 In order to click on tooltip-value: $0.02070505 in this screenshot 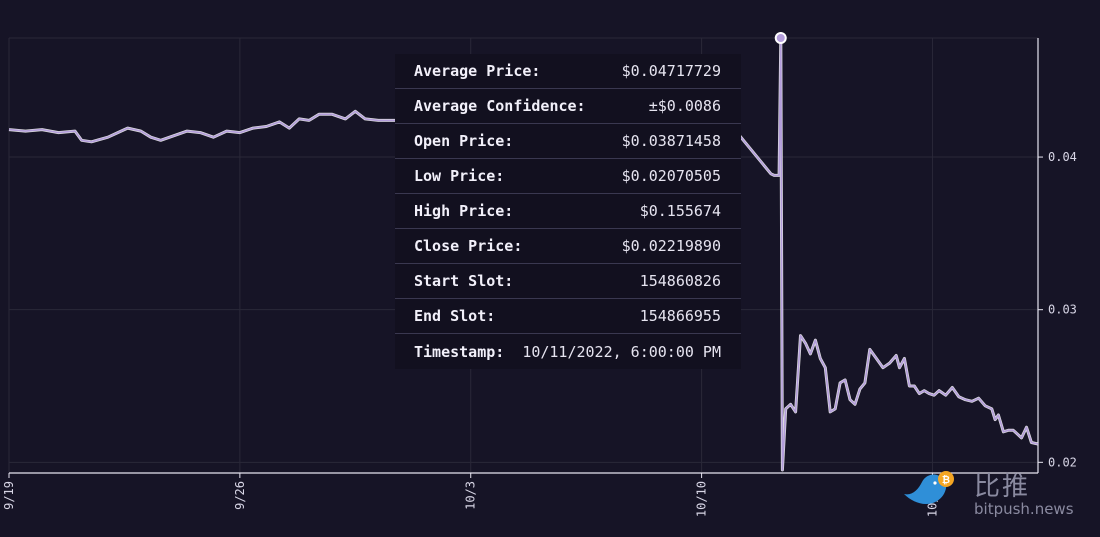, I will do `click(671, 176)`.